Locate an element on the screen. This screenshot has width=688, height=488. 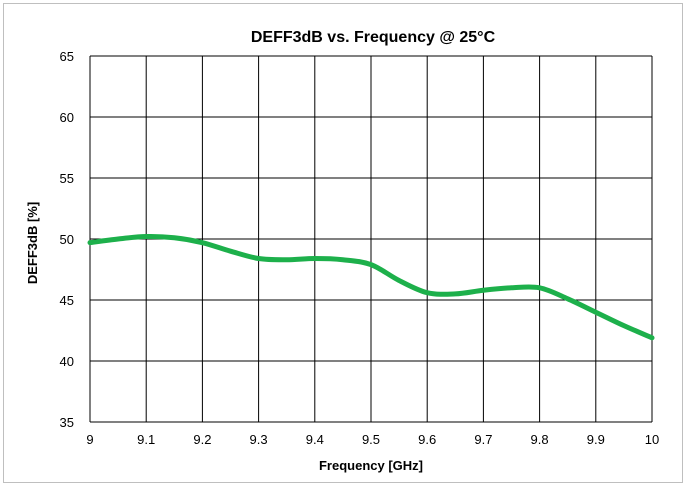
x-tick-label: 9 is located at coordinates (89, 439).